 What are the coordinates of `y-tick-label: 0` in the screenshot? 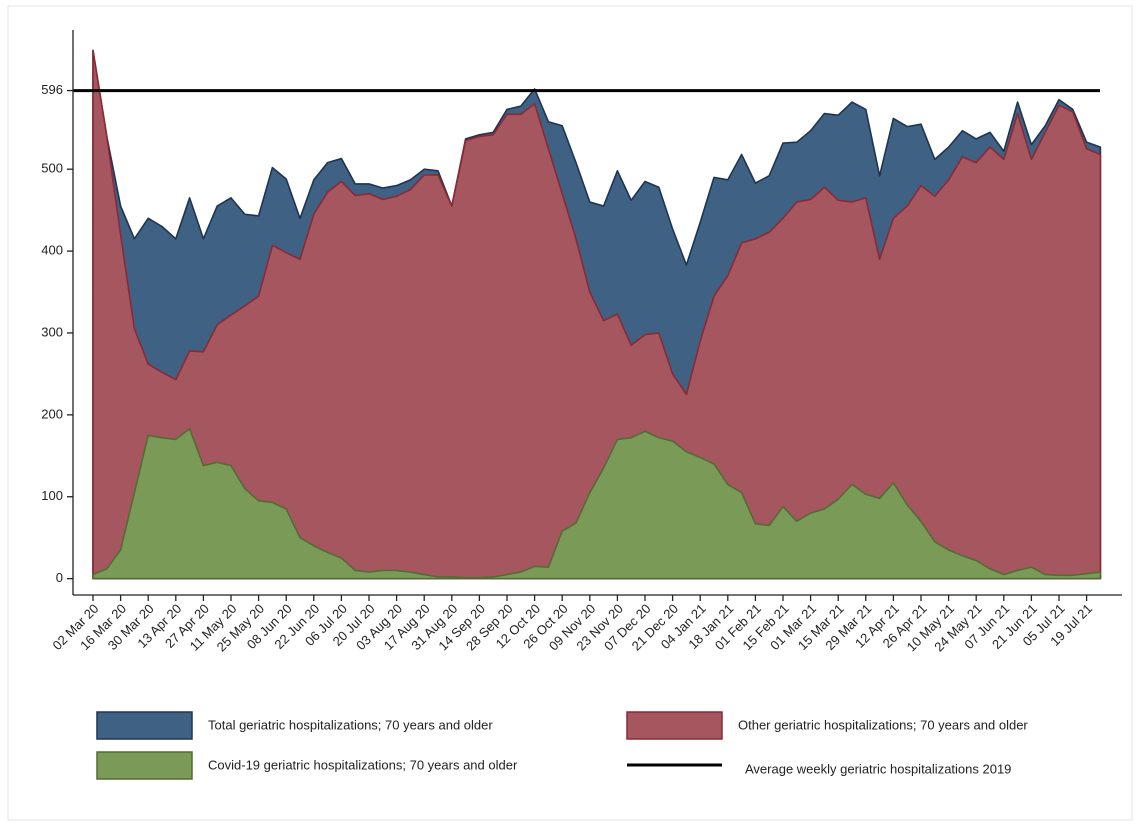 It's located at (59, 577).